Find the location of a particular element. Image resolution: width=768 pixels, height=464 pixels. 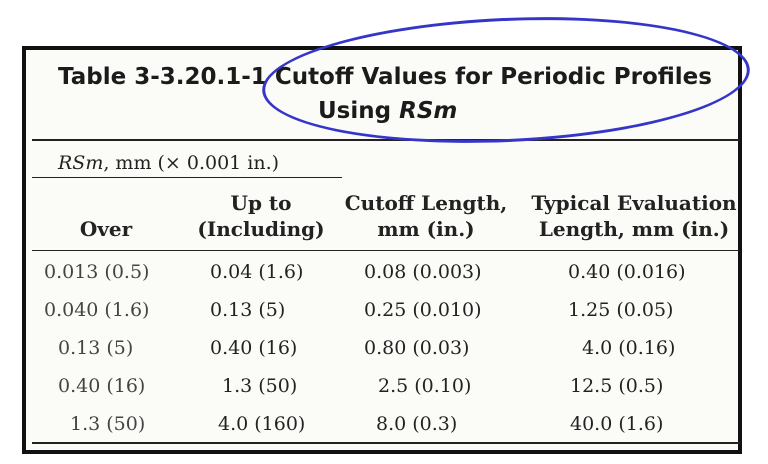

header-cutoff: Cutoff Length, mm (in.) is located at coordinates (426, 216).